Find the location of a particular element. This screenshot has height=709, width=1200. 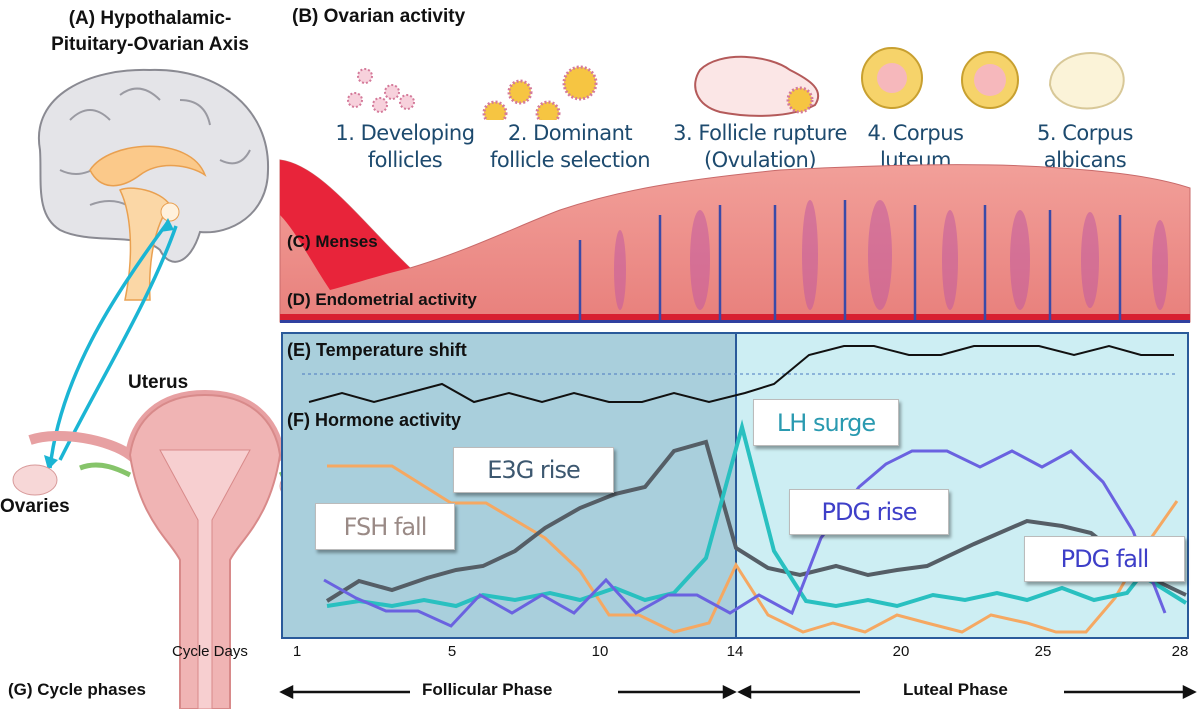

endometrial-activity-label: (D) Endometrial activity is located at coordinates (382, 299).